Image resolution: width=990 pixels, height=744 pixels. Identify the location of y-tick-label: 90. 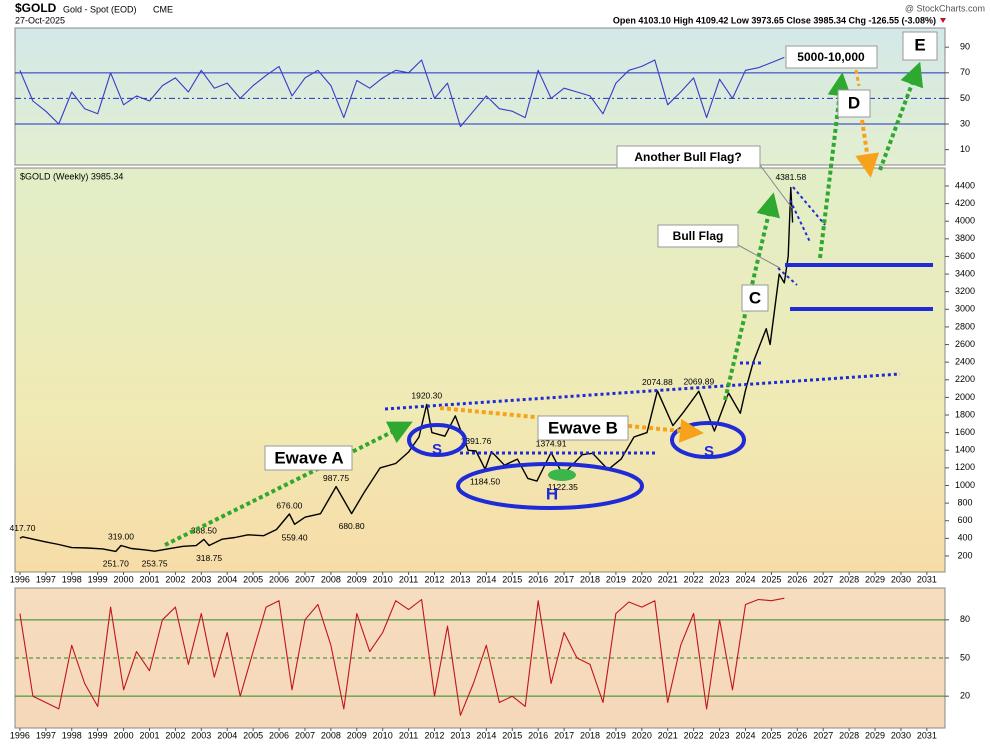
(965, 47).